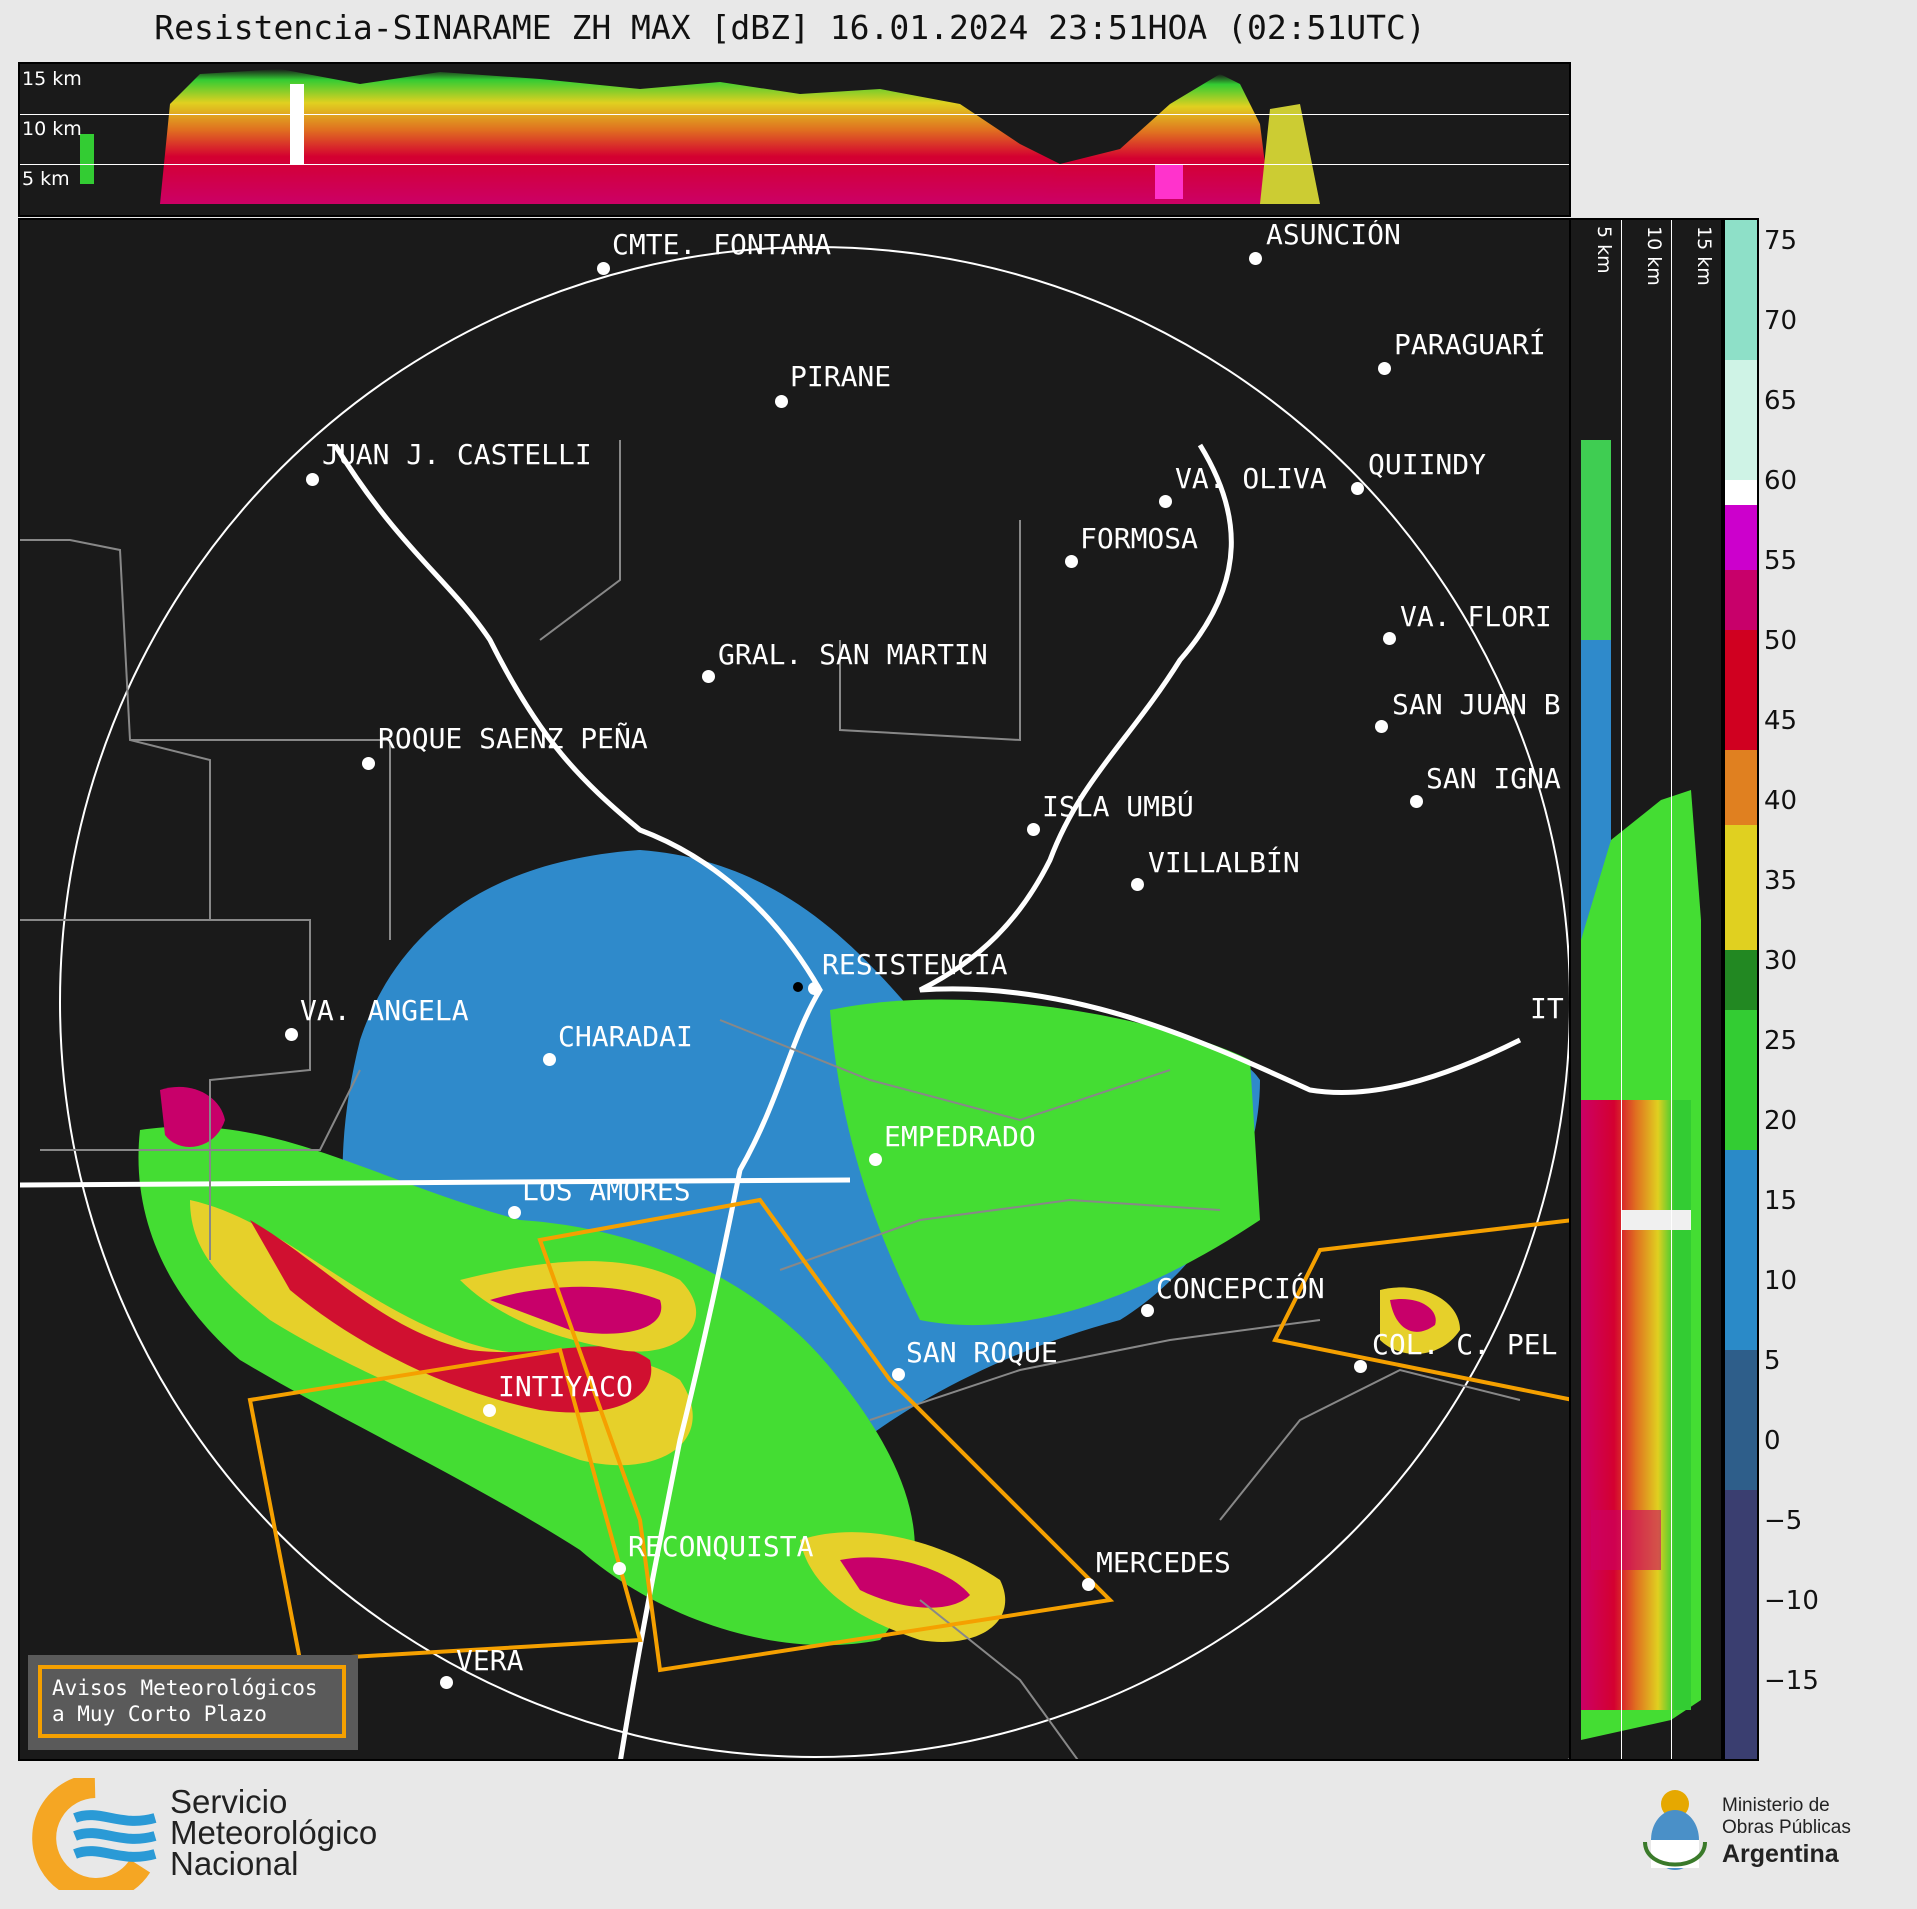 The width and height of the screenshot is (1917, 1909). I want to click on city-label: GRAL. SAN MARTIN, so click(853, 654).